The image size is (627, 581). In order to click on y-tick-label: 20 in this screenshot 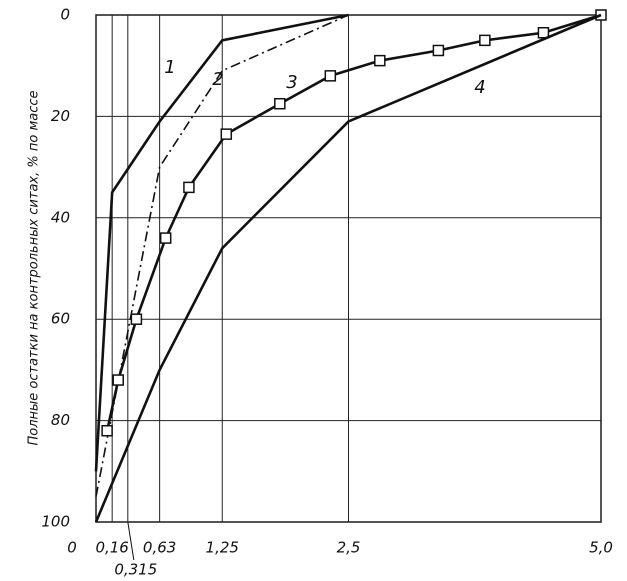, I will do `click(60, 116)`.